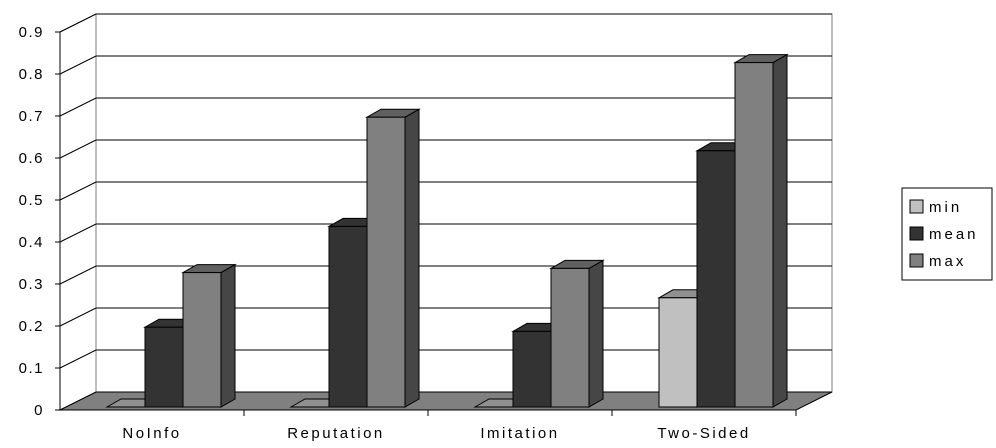 The height and width of the screenshot is (448, 996). Describe the element at coordinates (519, 433) in the screenshot. I see `x-tick-label: Imitation` at that location.